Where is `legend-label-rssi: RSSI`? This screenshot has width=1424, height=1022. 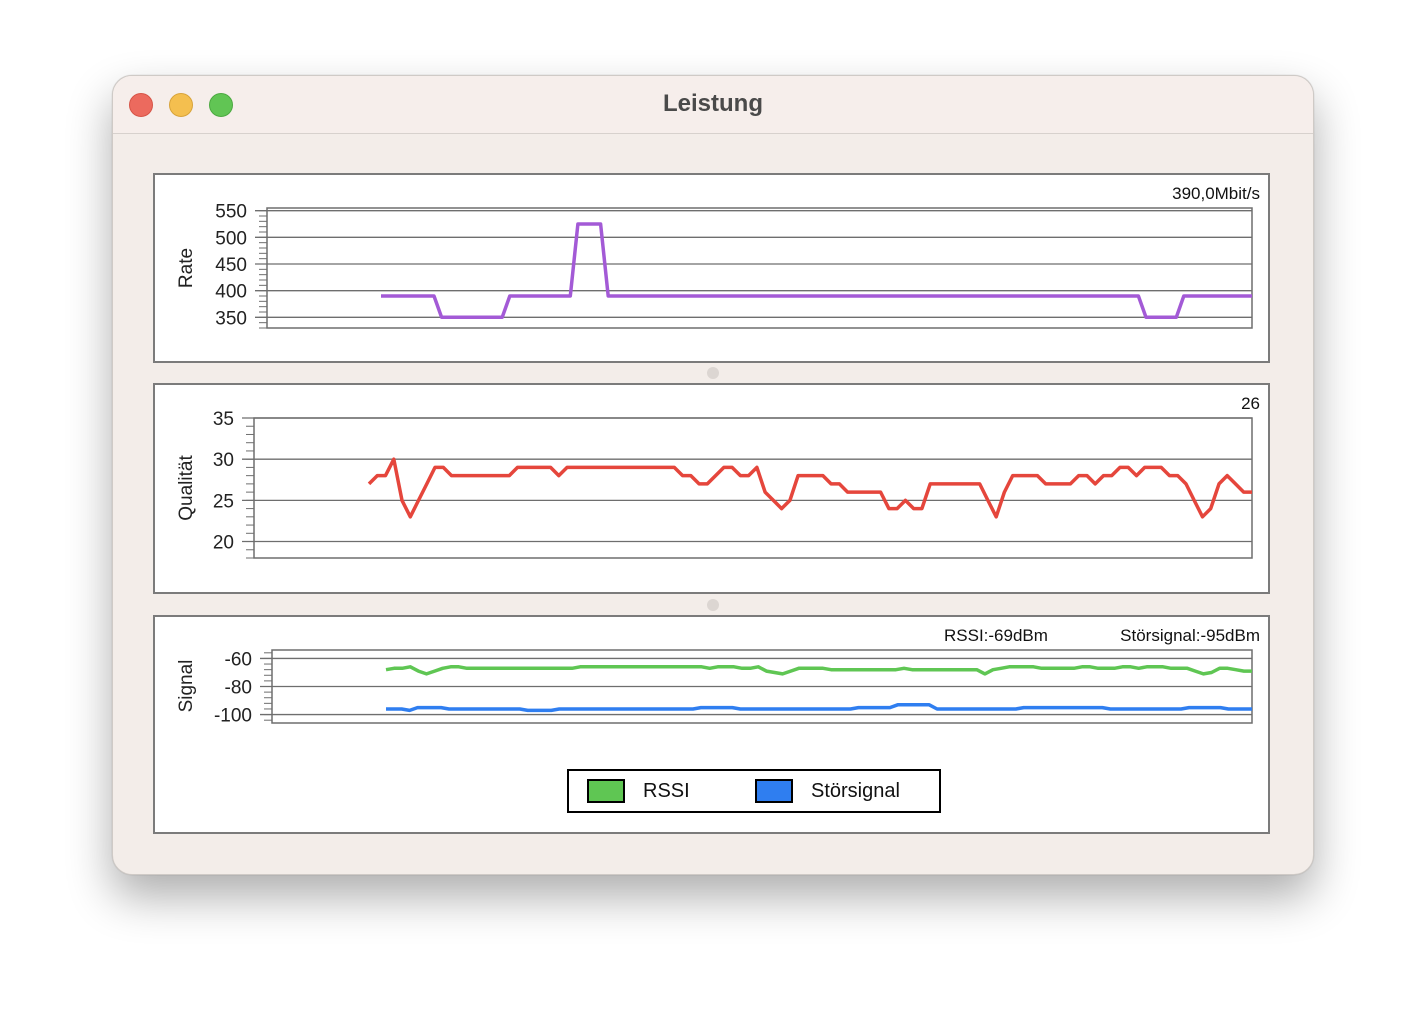 legend-label-rssi: RSSI is located at coordinates (666, 791).